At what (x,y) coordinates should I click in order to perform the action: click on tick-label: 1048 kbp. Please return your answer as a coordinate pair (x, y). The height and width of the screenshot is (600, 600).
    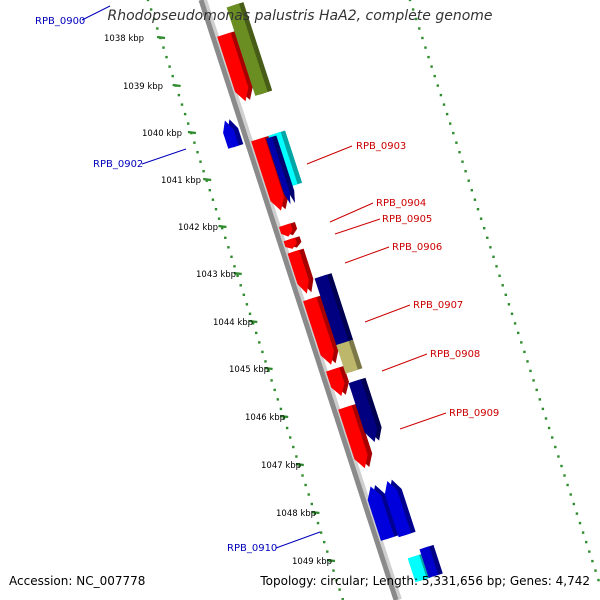
    Looking at the image, I should click on (296, 514).